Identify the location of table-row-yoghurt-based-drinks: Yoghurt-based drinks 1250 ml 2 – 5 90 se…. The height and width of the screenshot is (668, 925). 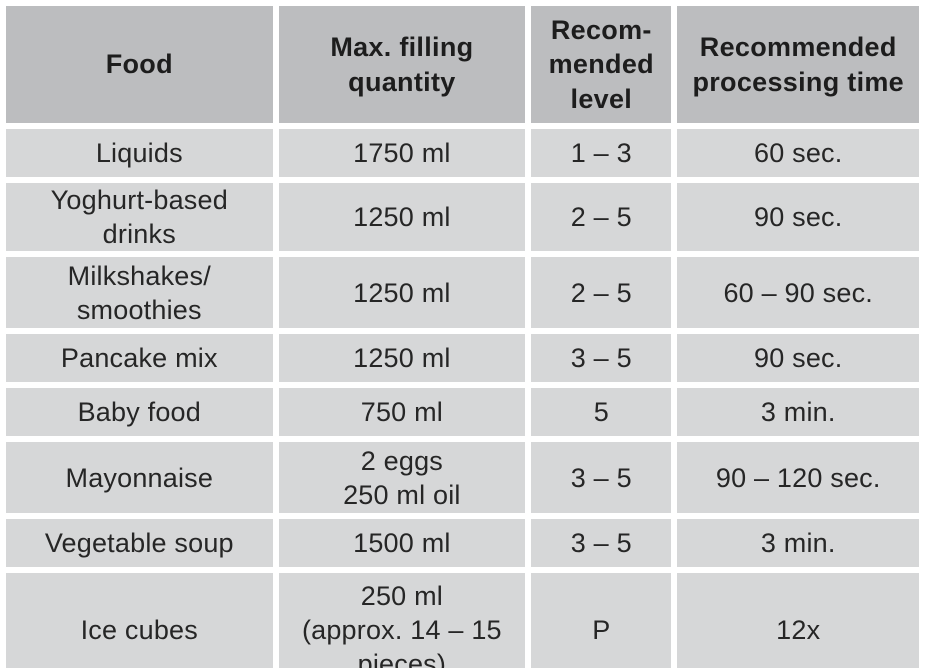
(462, 217).